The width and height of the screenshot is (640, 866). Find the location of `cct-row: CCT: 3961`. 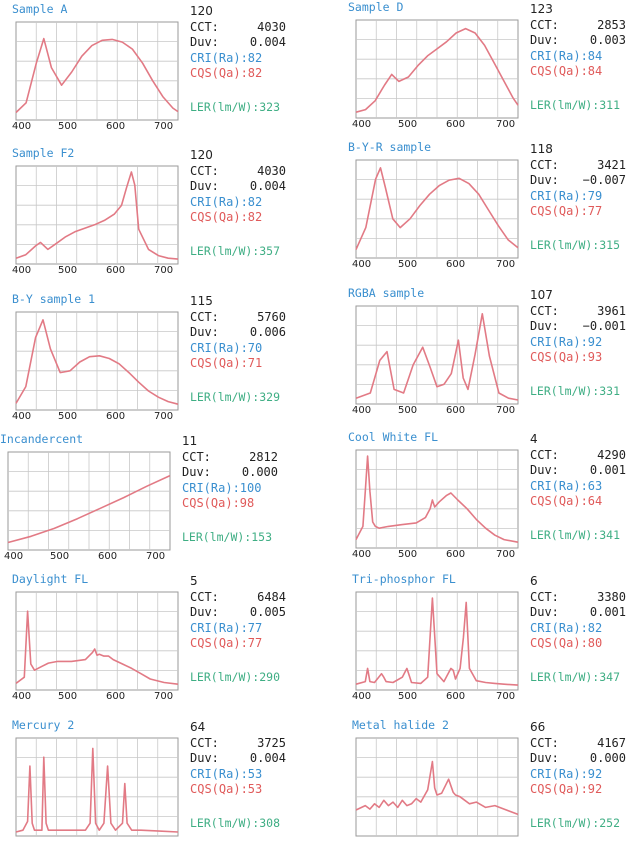

cct-row: CCT: 3961 is located at coordinates (585, 312).